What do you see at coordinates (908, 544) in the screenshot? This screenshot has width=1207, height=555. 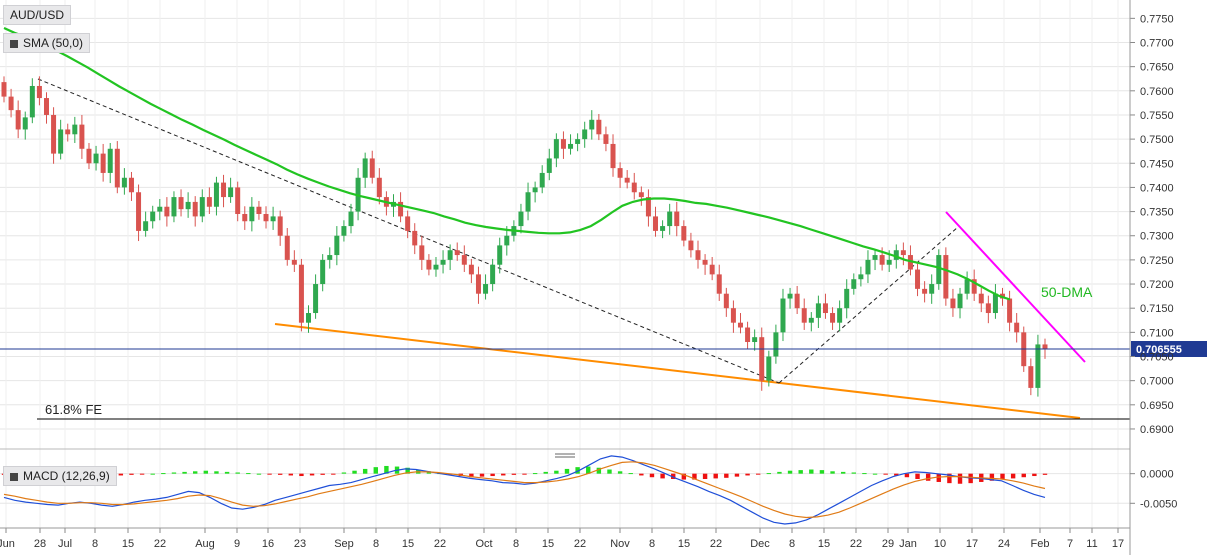 I see `x-tick-label: Jan` at bounding box center [908, 544].